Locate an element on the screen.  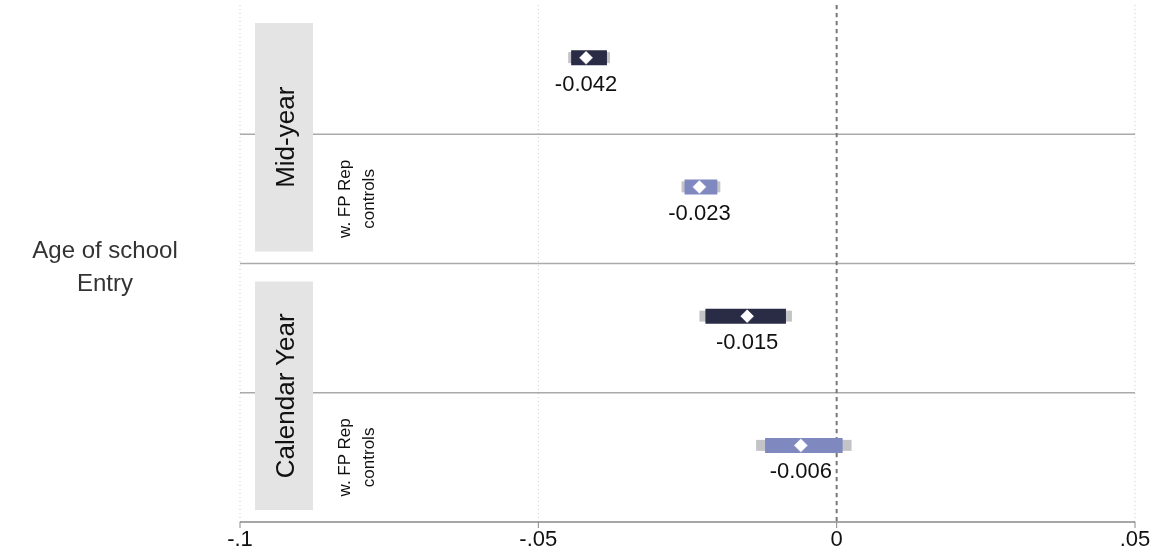
x-tick-label: .05 is located at coordinates (1135, 538).